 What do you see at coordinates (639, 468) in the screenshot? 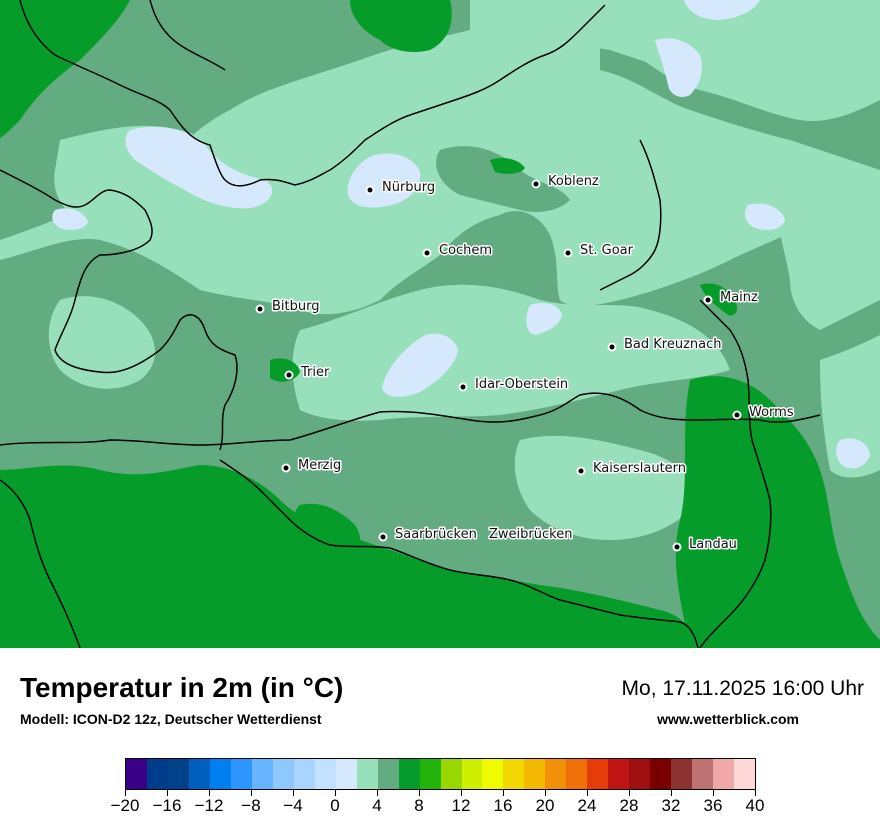
I see `city-label-kaiserslautern: Kaiserslautern` at bounding box center [639, 468].